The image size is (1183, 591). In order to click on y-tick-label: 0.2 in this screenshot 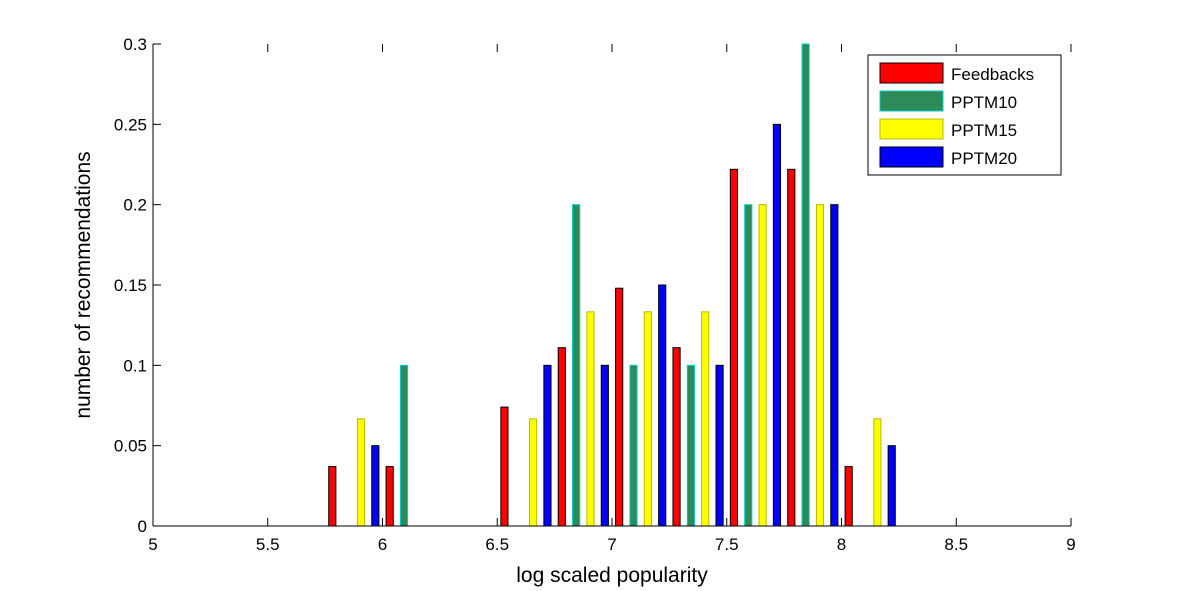, I will do `click(135, 205)`.